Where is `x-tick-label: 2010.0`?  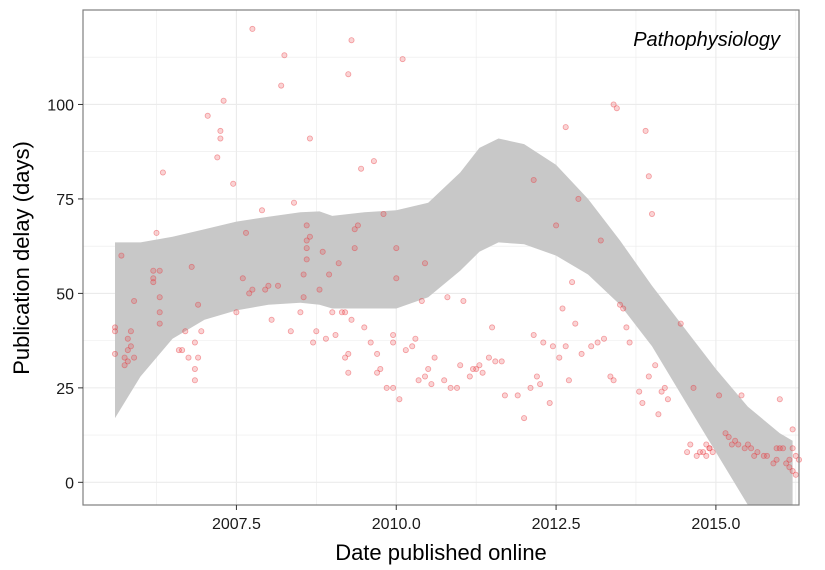
x-tick-label: 2010.0 is located at coordinates (396, 524).